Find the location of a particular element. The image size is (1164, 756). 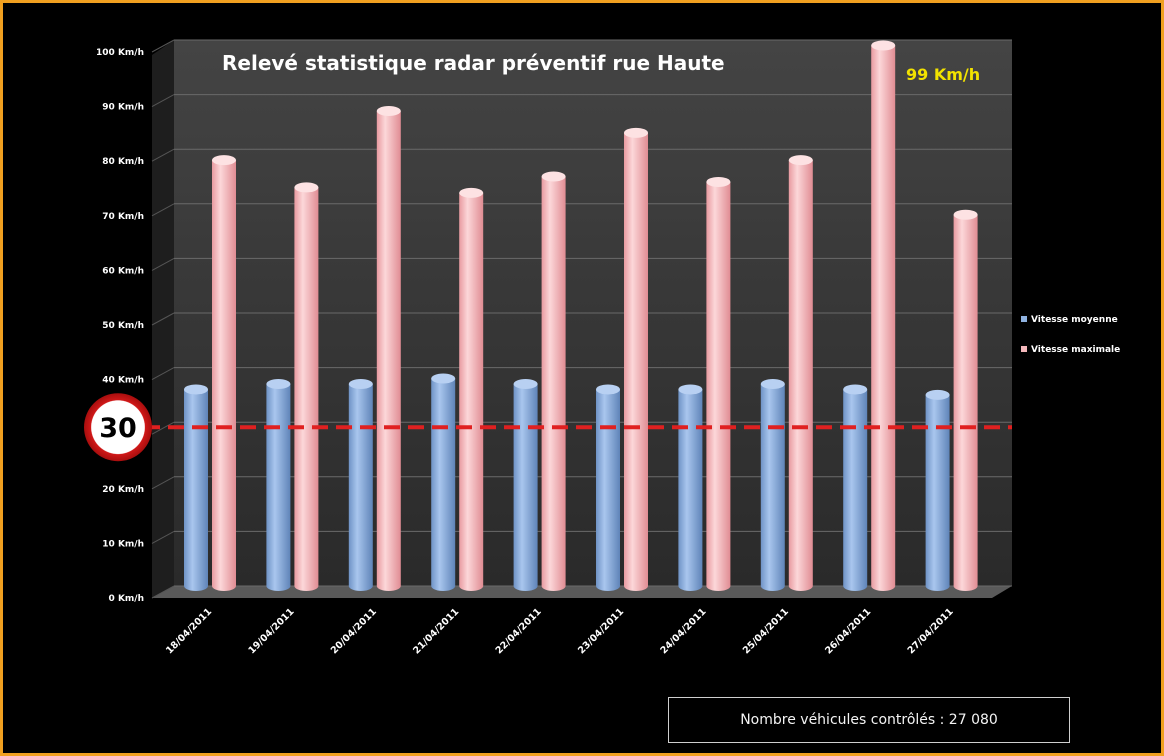

x-tick-label: 19/04/2011 is located at coordinates (271, 631).